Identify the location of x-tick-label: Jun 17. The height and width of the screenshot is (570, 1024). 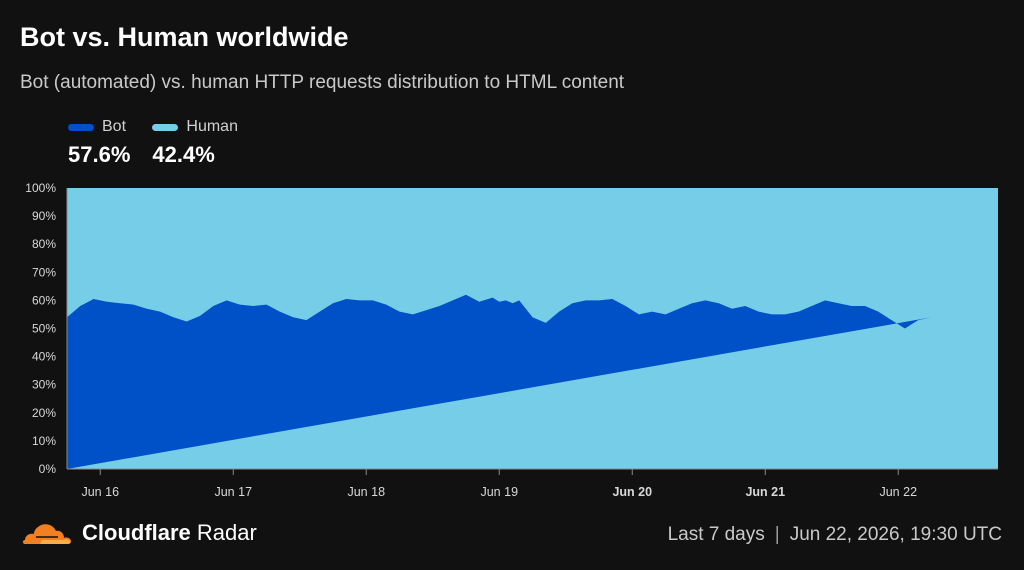
(233, 492).